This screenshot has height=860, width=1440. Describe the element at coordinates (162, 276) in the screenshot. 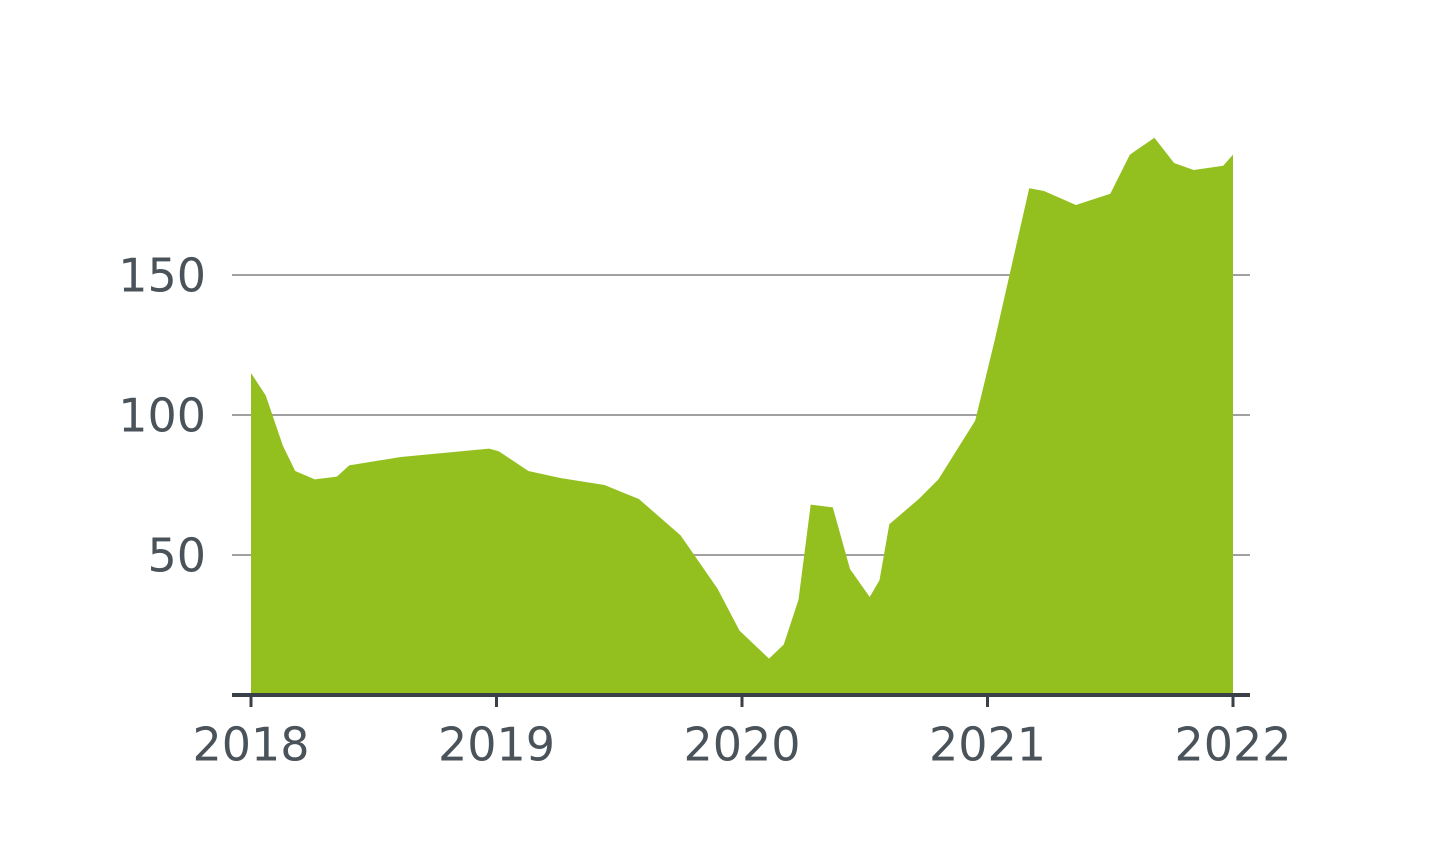

I see `y-tick-label: 150` at that location.